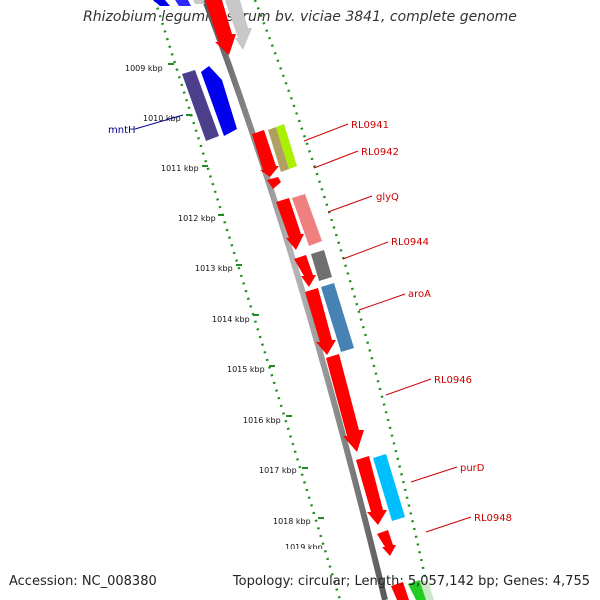  What do you see at coordinates (448, 524) in the screenshot?
I see `leader-rl0948` at bounding box center [448, 524].